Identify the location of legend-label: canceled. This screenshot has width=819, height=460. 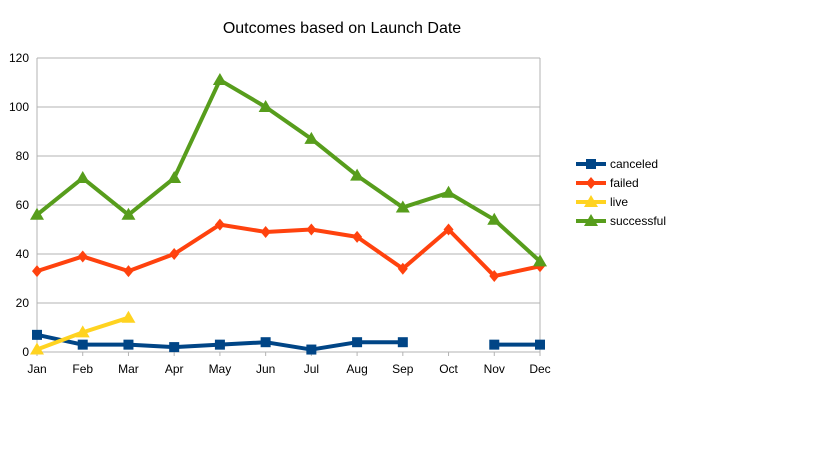
(634, 164).